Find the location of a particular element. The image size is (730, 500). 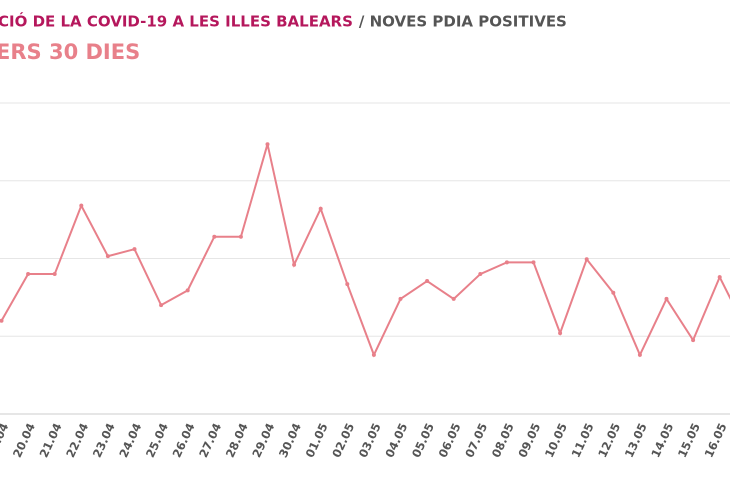

x-tick-label: 01.05 is located at coordinates (317, 440).